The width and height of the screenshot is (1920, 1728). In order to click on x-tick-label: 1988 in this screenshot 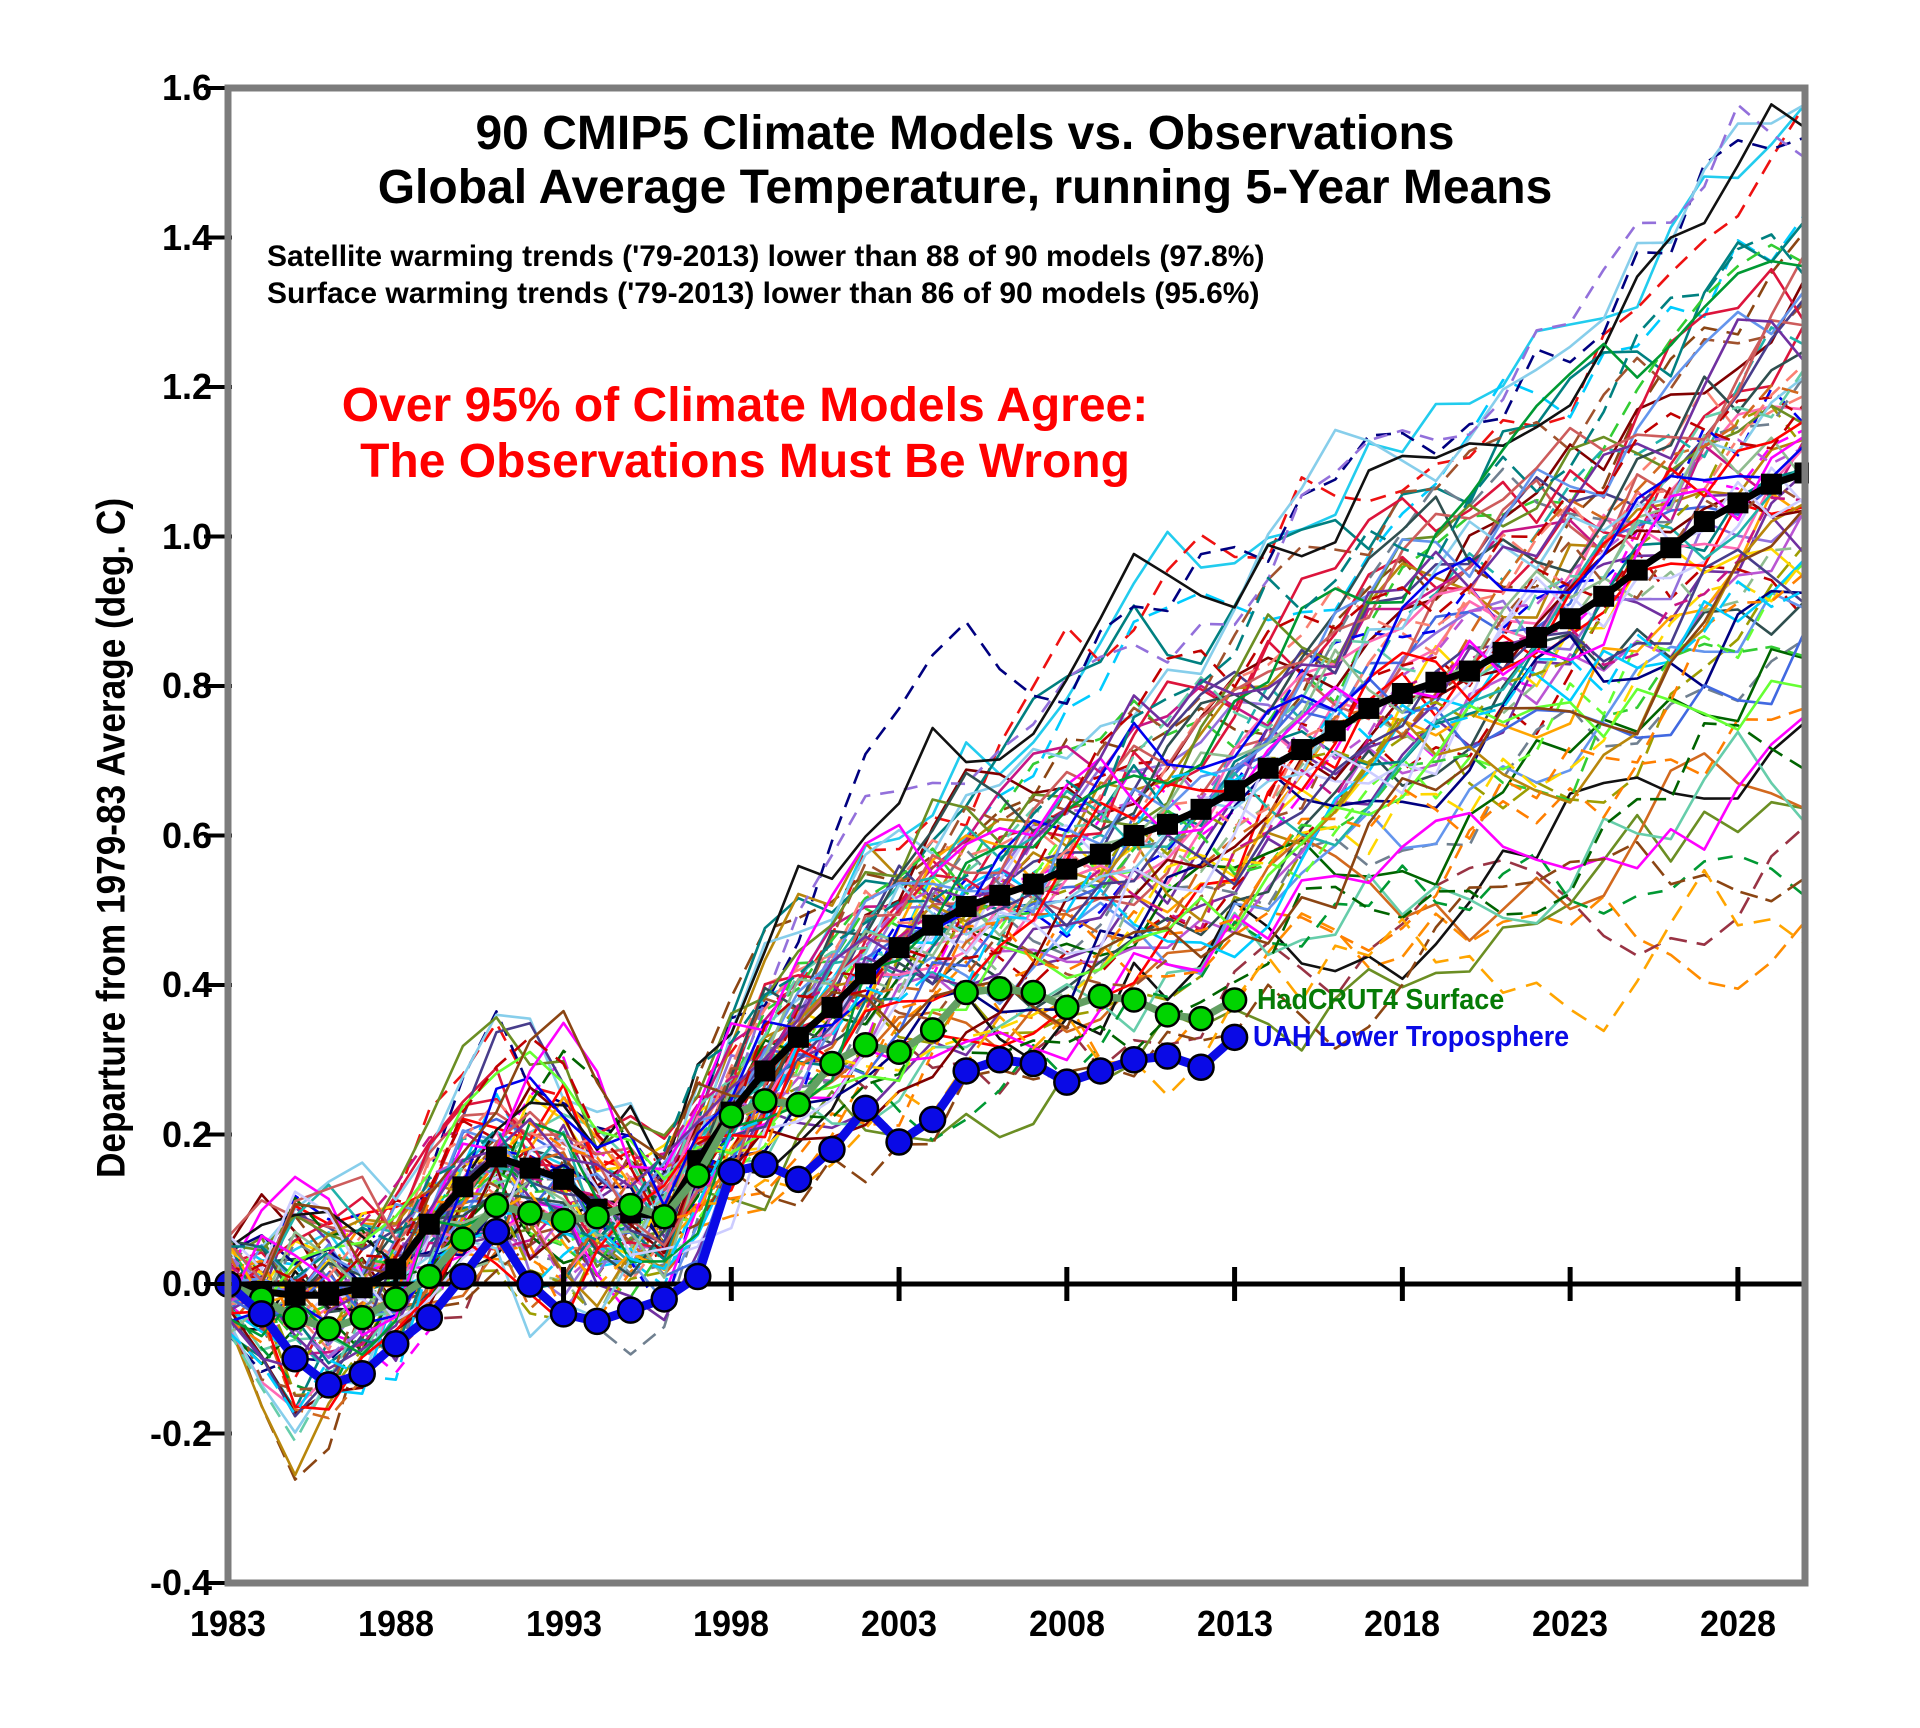, I will do `click(395, 1623)`.